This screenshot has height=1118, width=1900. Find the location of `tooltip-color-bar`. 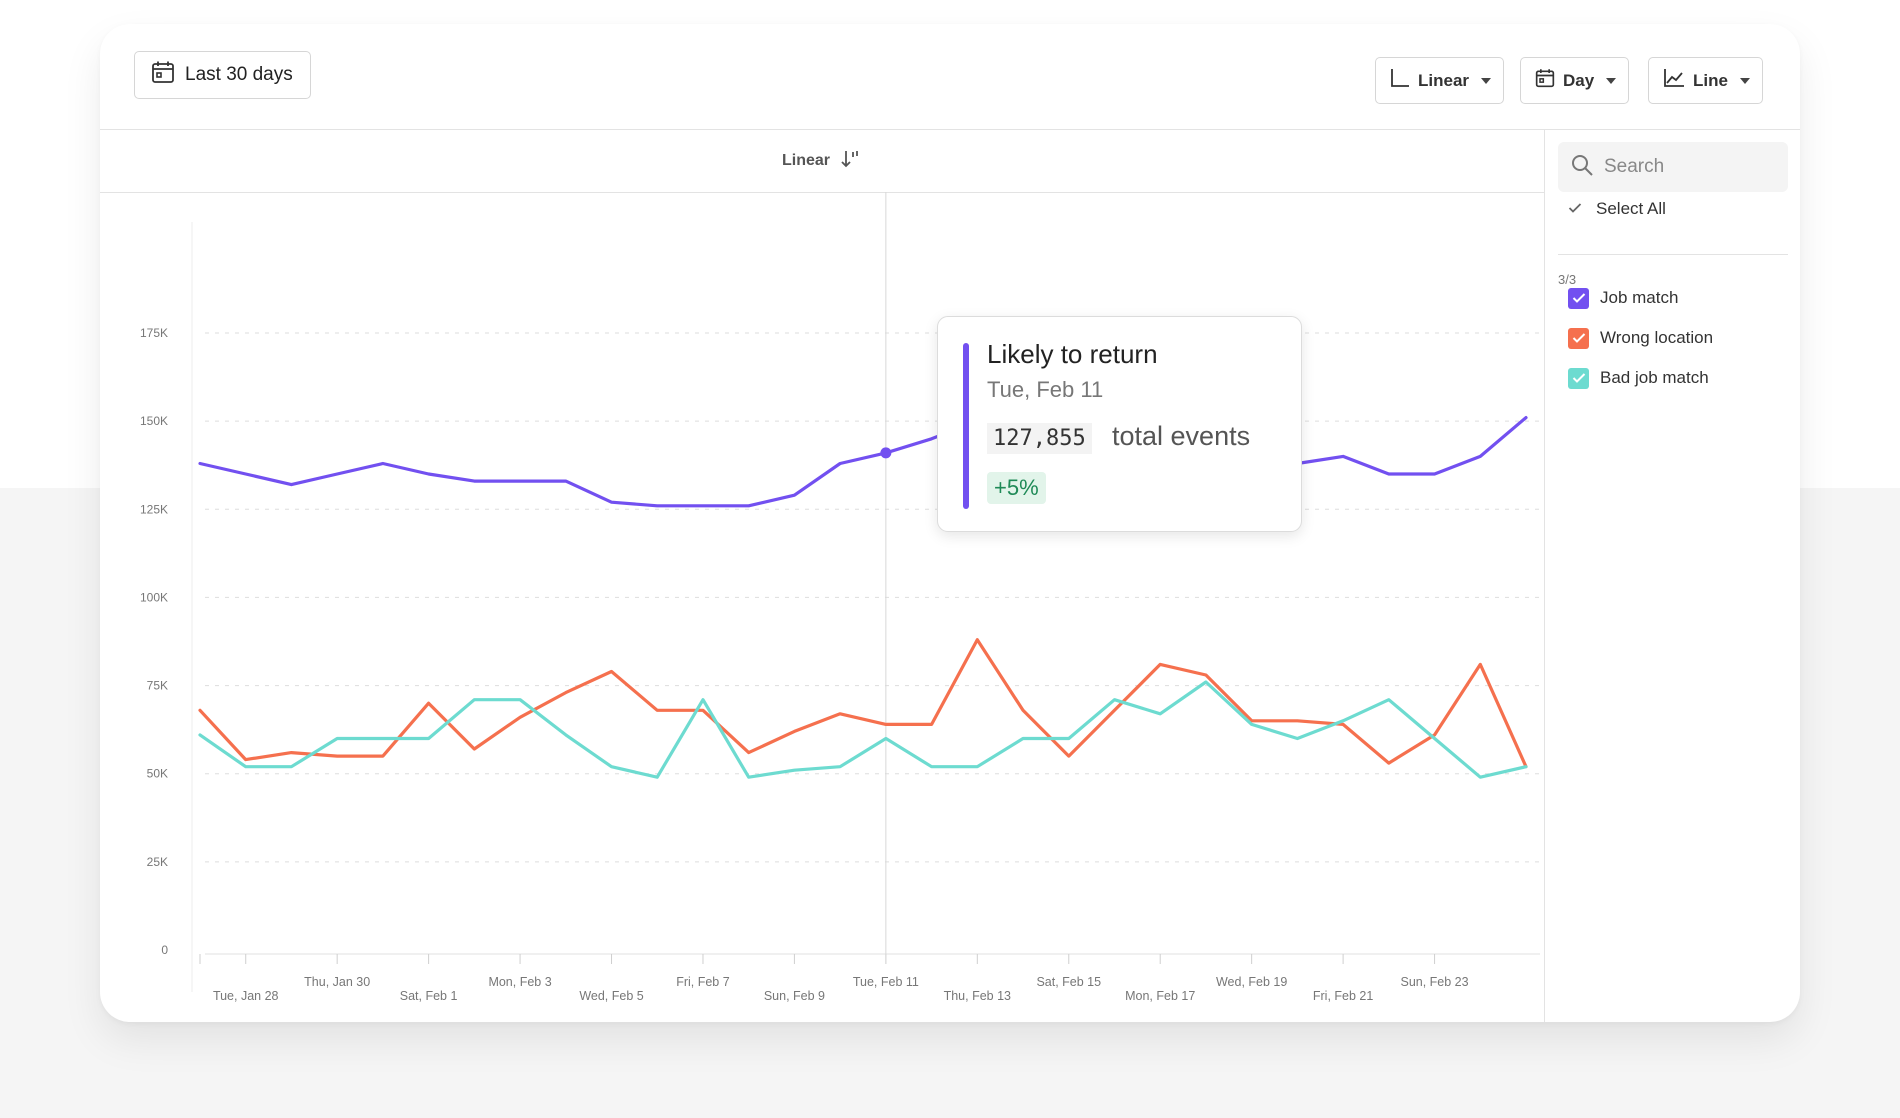

tooltip-color-bar is located at coordinates (966, 426).